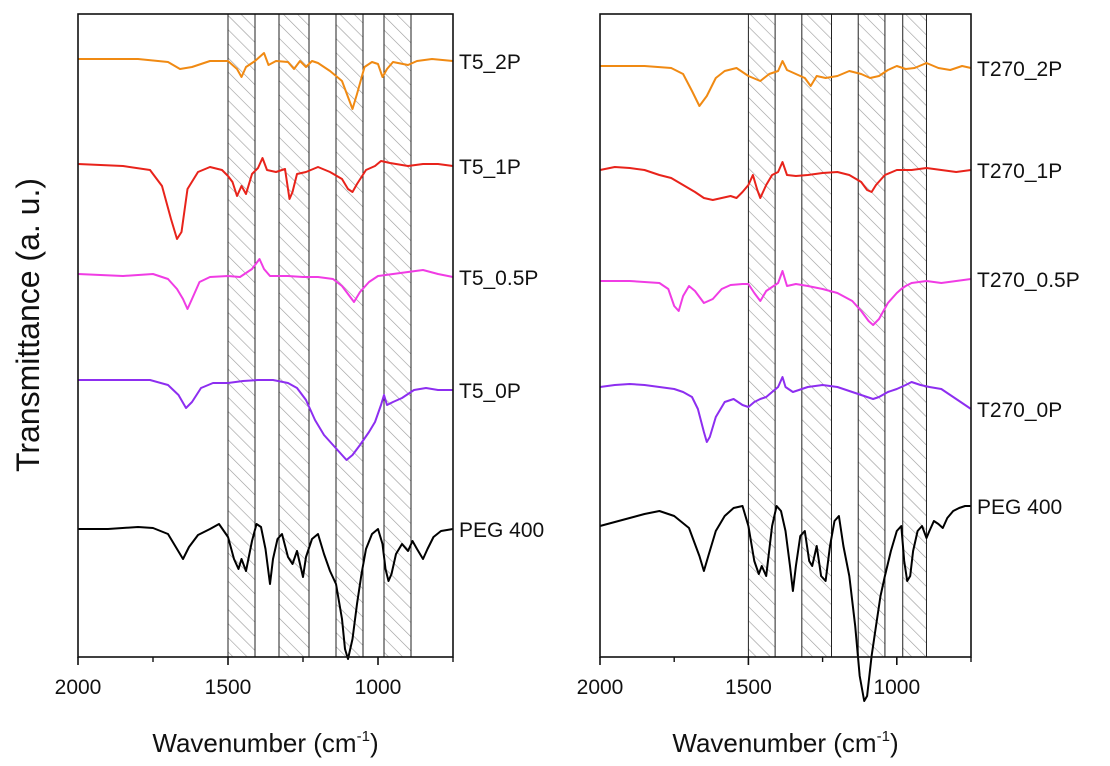 Image resolution: width=1110 pixels, height=766 pixels. What do you see at coordinates (265, 420) in the screenshot?
I see `series-line-t5-0p` at bounding box center [265, 420].